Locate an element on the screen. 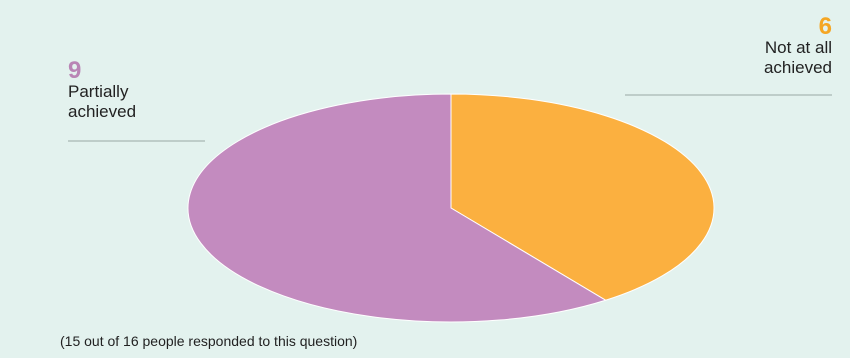  slice-value-partially-achieved: 9 is located at coordinates (75, 70).